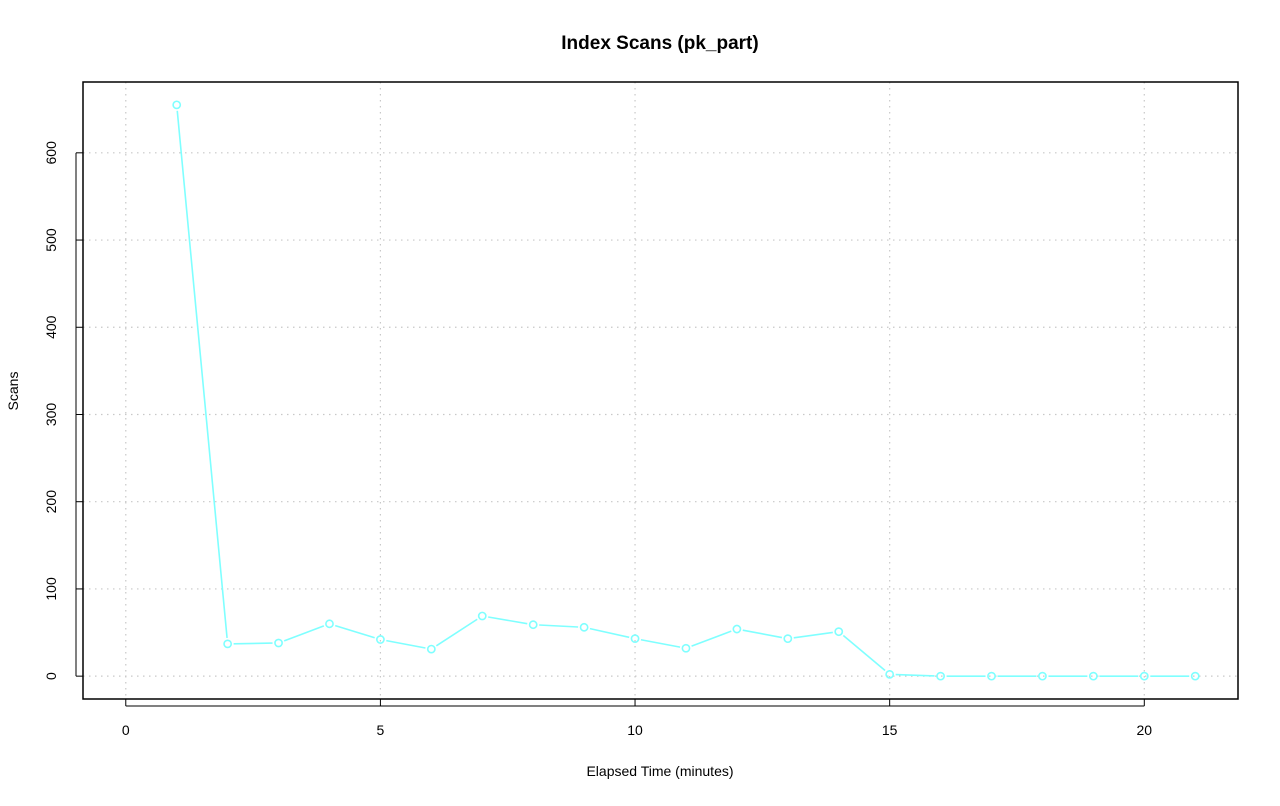  Describe the element at coordinates (1145, 730) in the screenshot. I see `x-tick-label: 20` at that location.